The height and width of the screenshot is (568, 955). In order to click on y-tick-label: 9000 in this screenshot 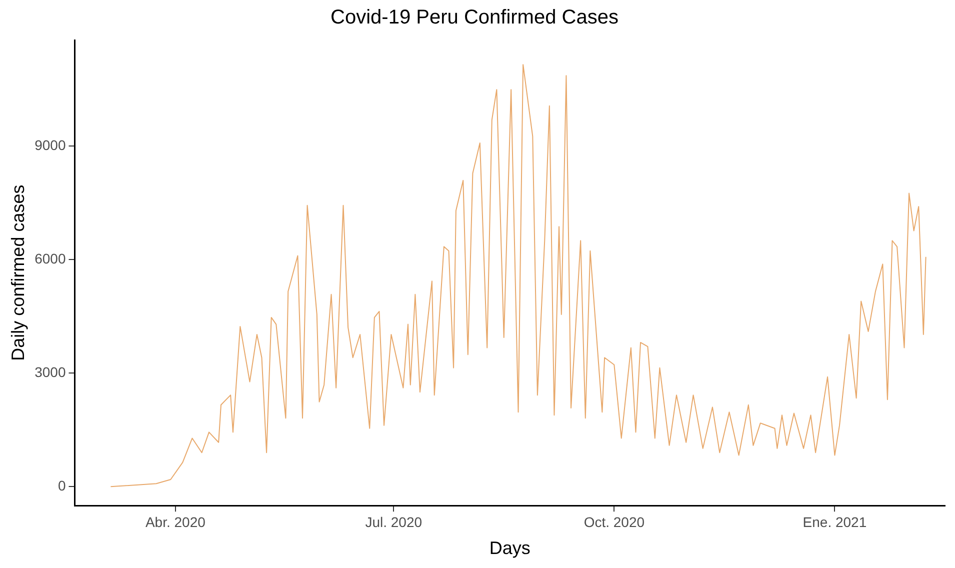, I will do `click(50, 144)`.